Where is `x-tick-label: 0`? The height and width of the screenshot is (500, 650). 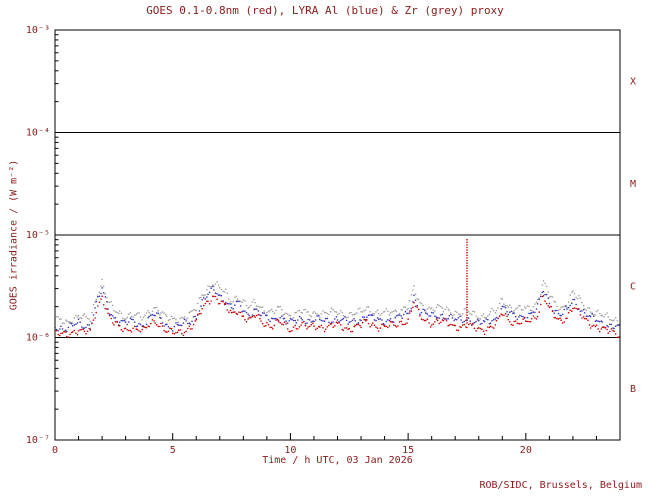 x-tick-label: 0 is located at coordinates (55, 450).